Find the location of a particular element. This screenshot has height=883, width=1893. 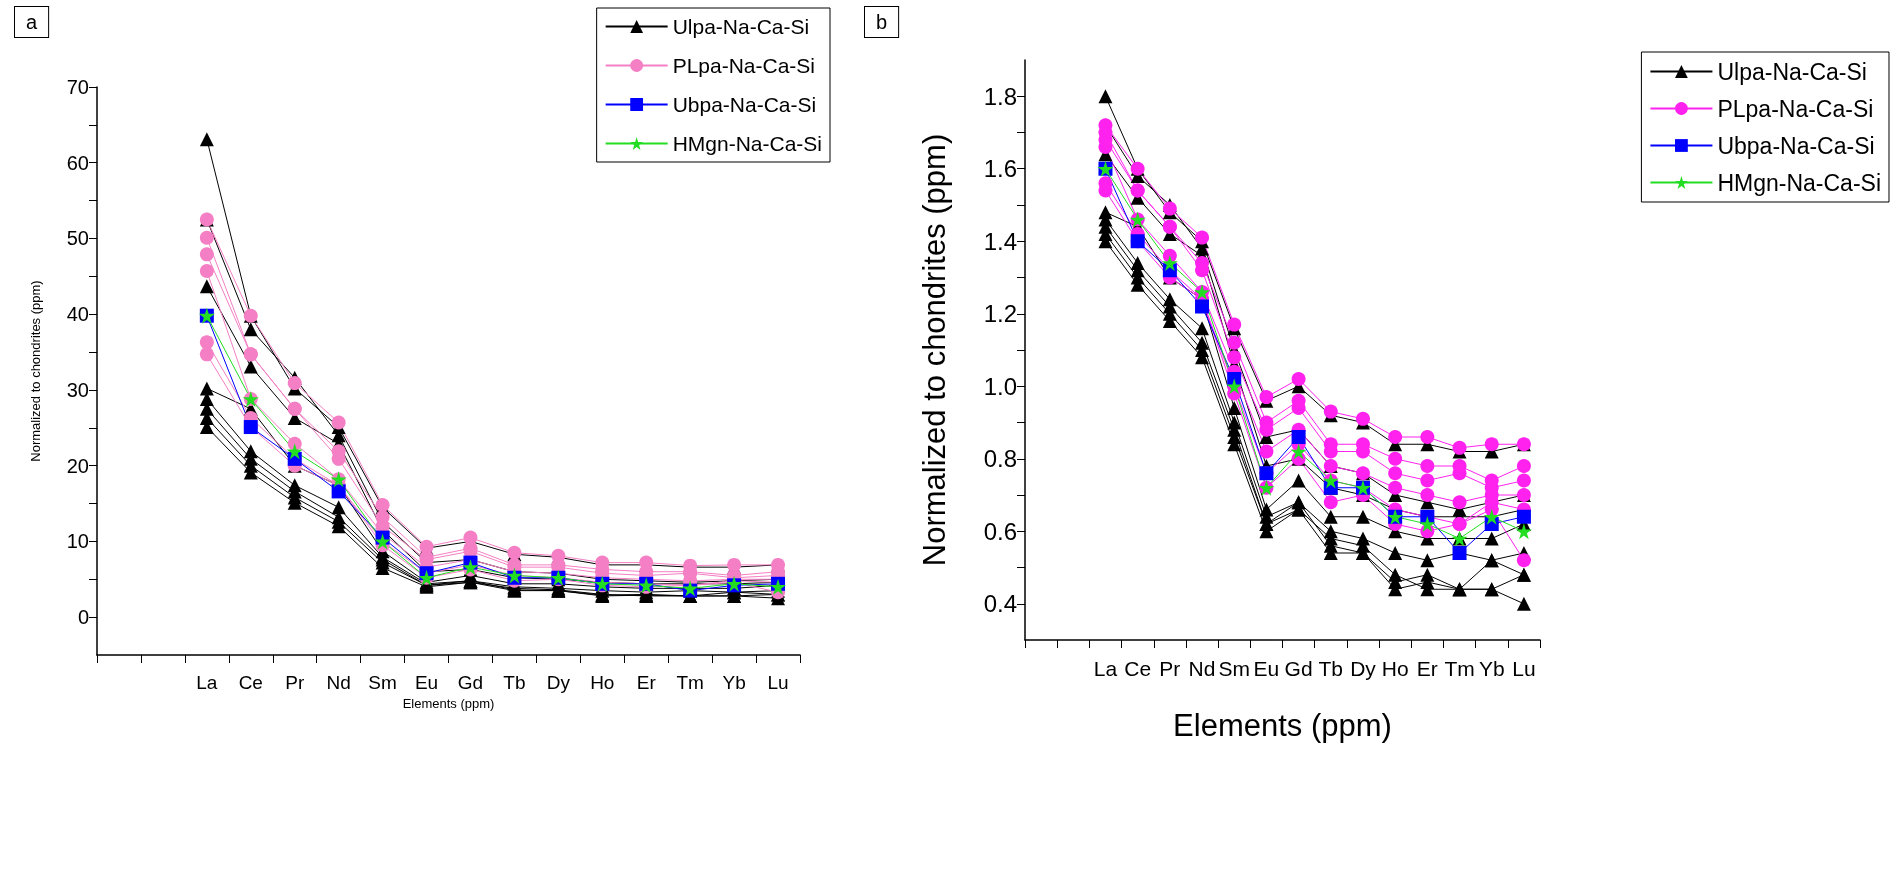

text: a is located at coordinates (32, 22).